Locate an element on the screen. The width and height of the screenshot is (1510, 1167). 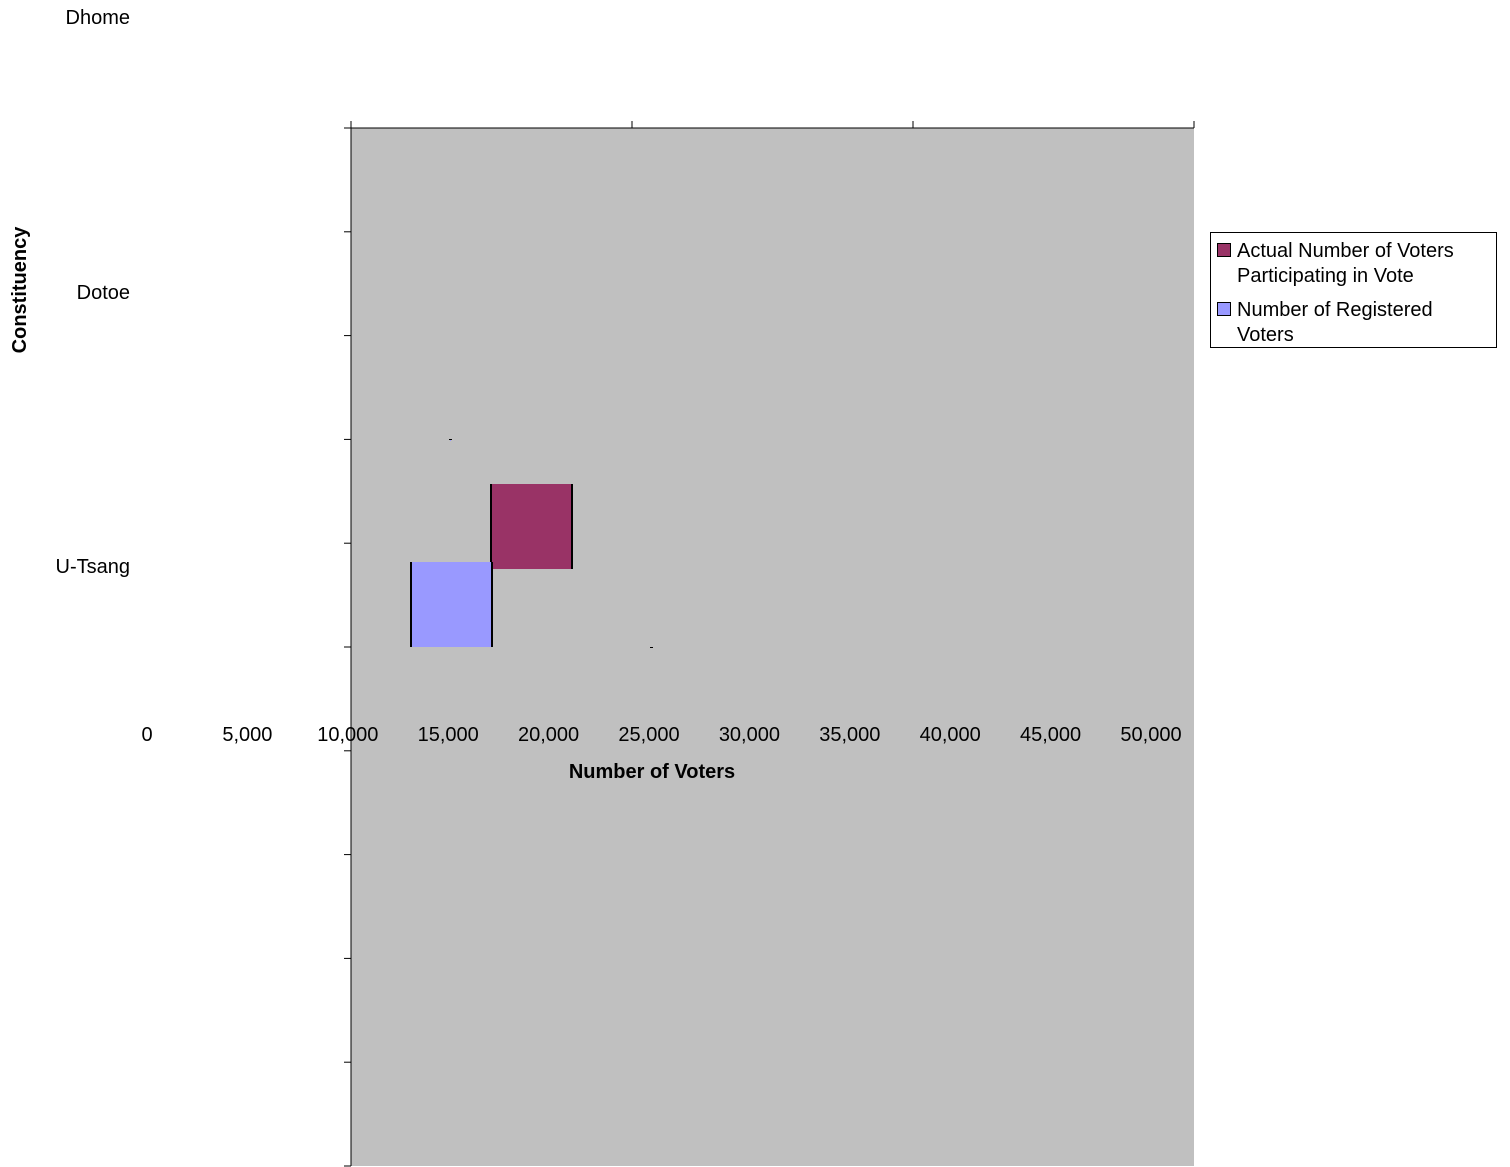
x-tick-label-45-000: 45,000 is located at coordinates (1050, 735).